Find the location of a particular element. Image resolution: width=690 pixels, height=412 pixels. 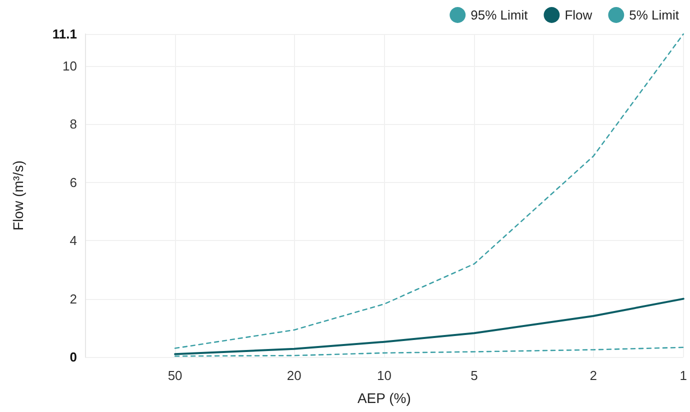

x-tick-label: 50 is located at coordinates (175, 375).